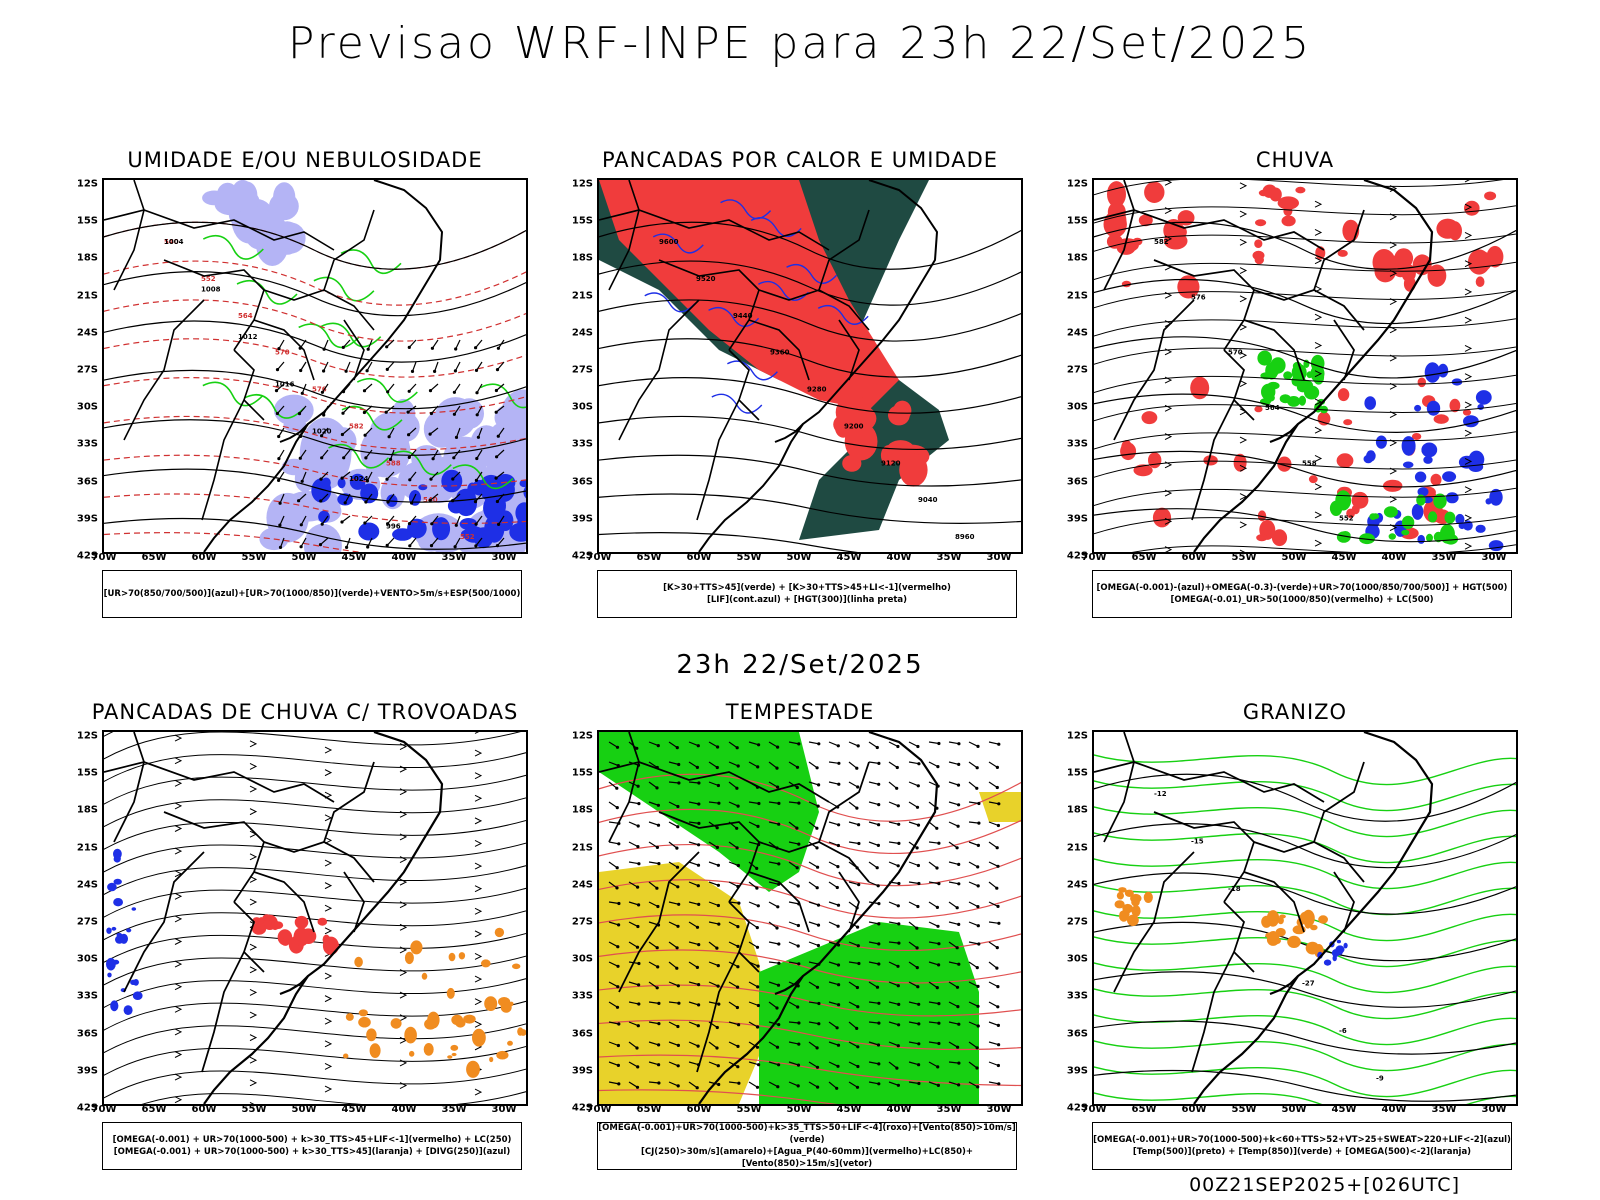  Describe the element at coordinates (248, 337) in the screenshot. I see `contour-label: 1012` at that location.